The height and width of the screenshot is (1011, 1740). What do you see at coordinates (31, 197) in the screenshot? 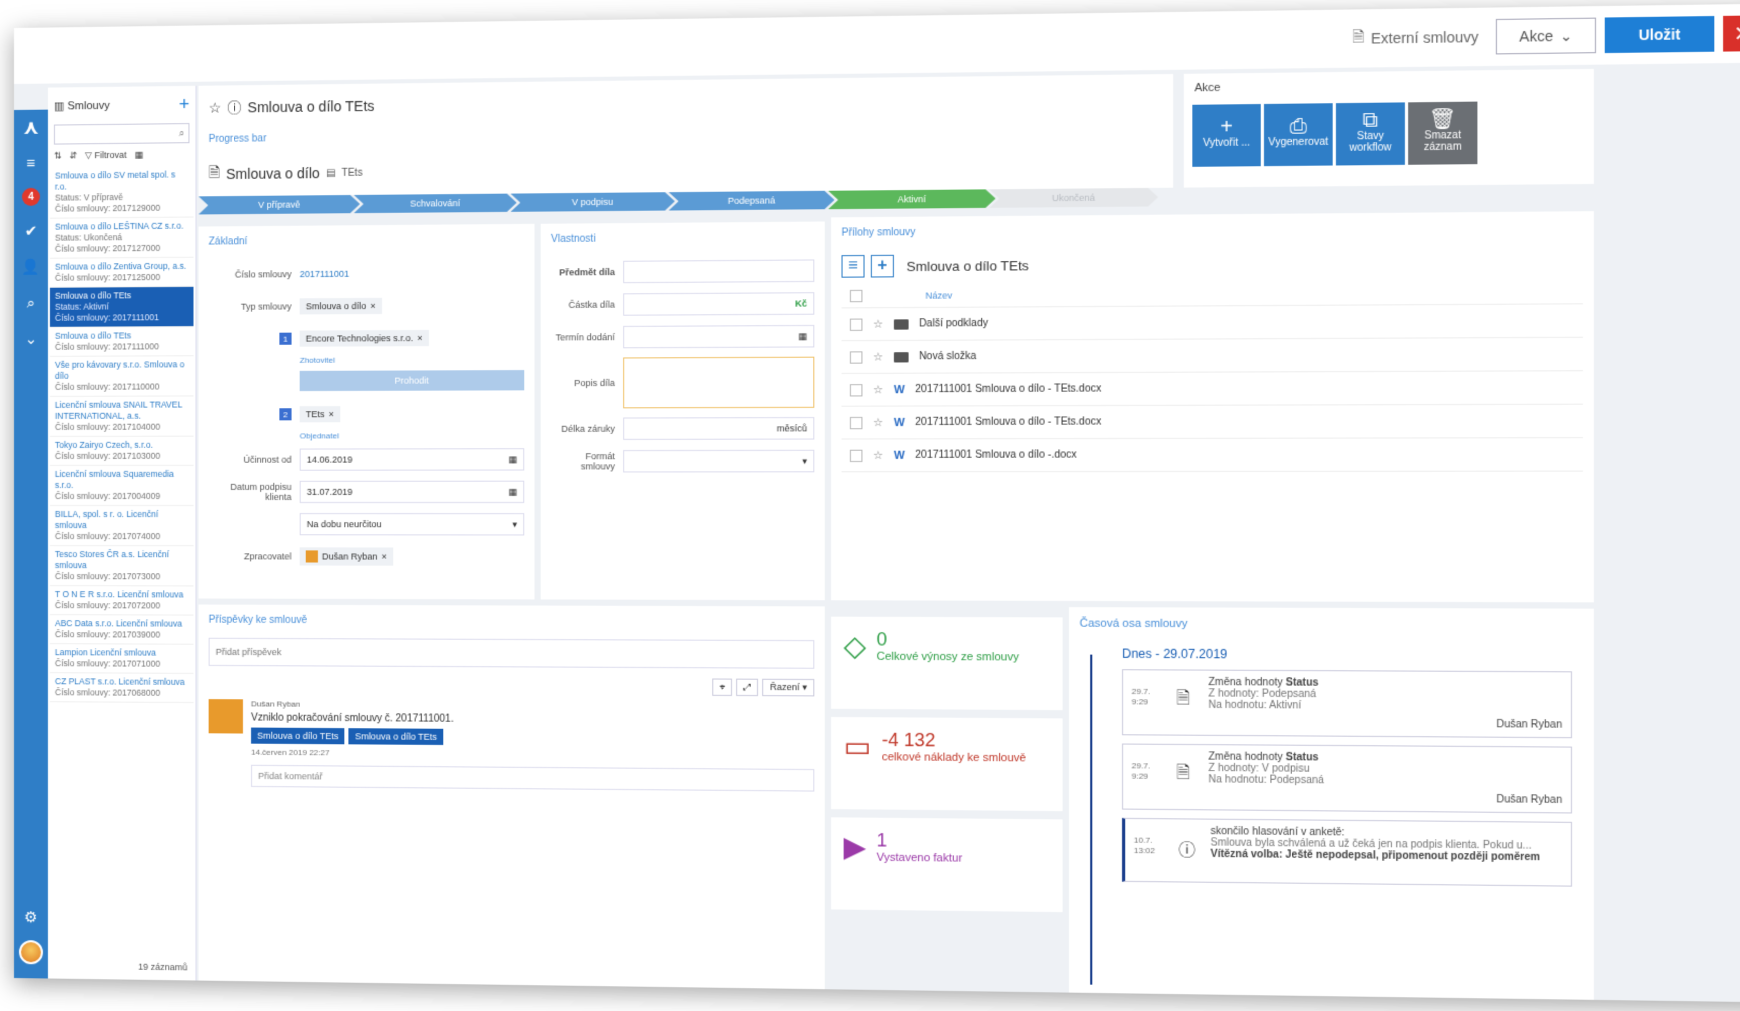
I see `notification-badge: 4` at bounding box center [31, 197].